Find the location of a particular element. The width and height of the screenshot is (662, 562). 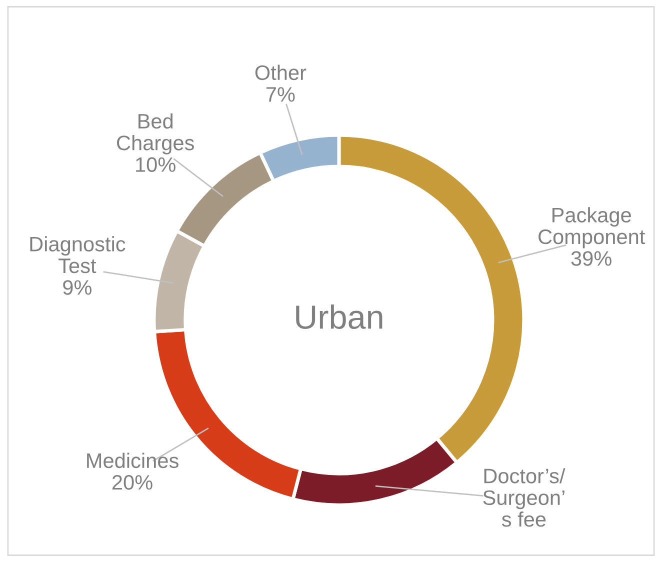

slice-label: Package Component is located at coordinates (592, 227).